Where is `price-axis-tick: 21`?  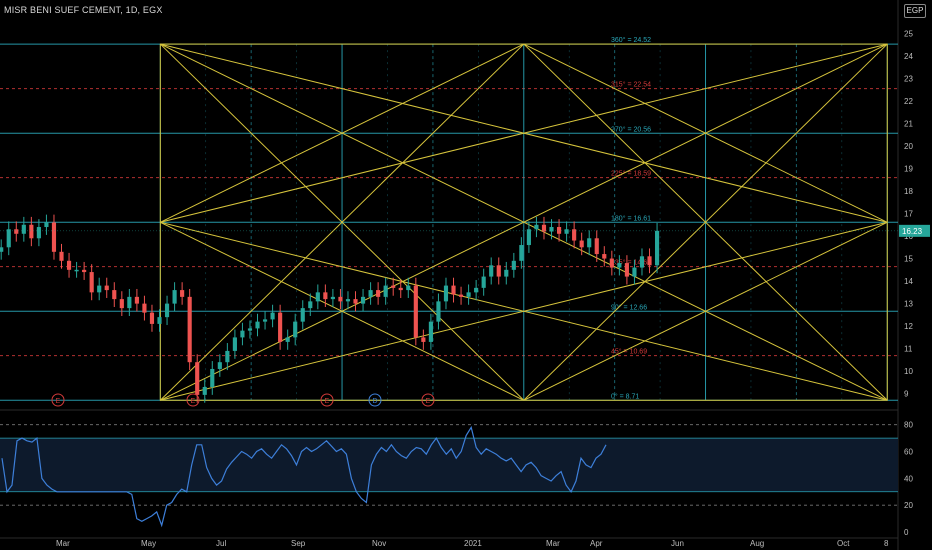
price-axis-tick: 21 is located at coordinates (908, 123).